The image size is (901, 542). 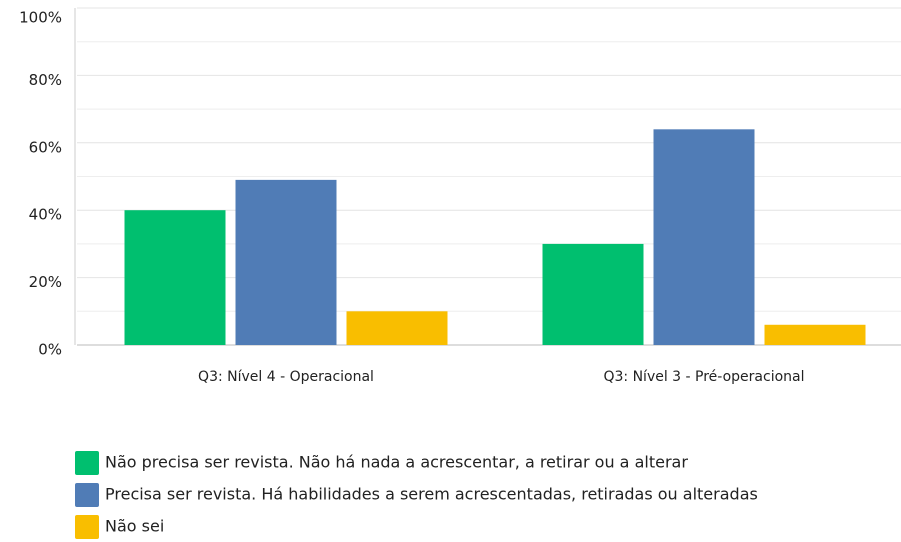 What do you see at coordinates (45, 80) in the screenshot?
I see `y-tick-label: 80%` at bounding box center [45, 80].